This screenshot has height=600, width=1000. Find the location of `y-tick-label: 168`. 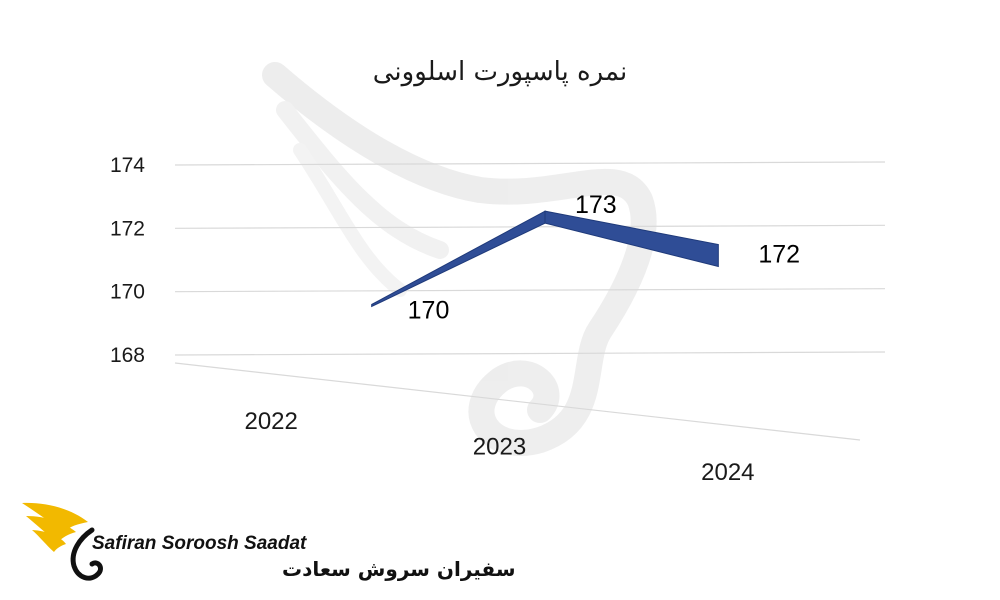

y-tick-label: 168 is located at coordinates (127, 355).